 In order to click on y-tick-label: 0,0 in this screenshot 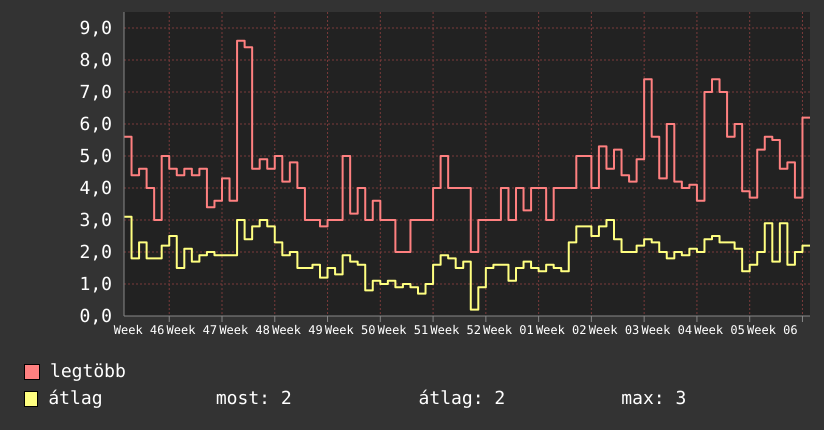, I will do `click(95, 316)`.